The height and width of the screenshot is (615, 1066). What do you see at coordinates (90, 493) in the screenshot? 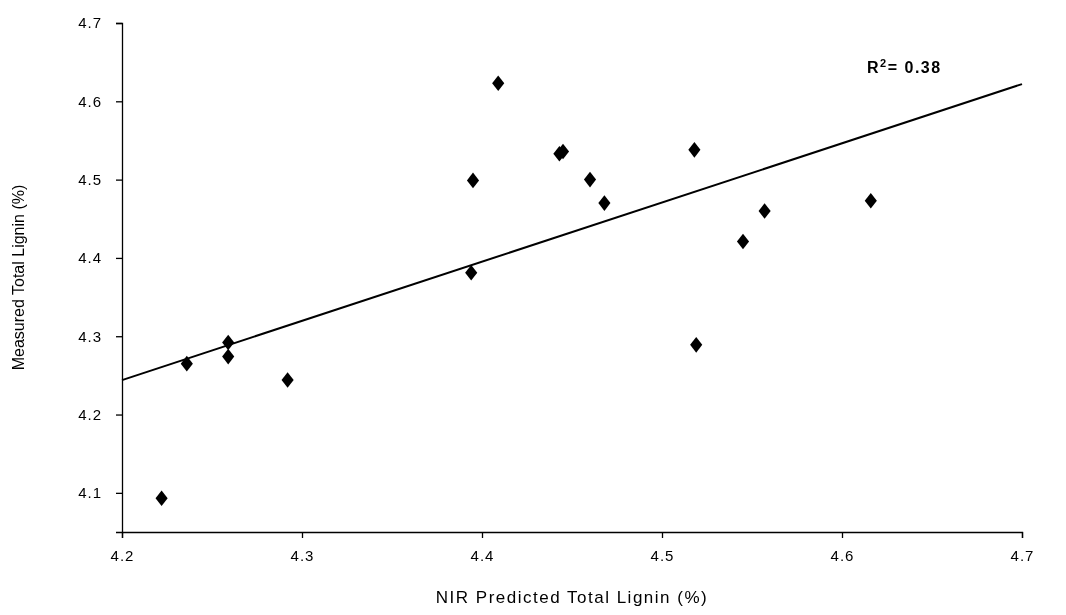
I see `y-tick-label: 4.1` at bounding box center [90, 493].